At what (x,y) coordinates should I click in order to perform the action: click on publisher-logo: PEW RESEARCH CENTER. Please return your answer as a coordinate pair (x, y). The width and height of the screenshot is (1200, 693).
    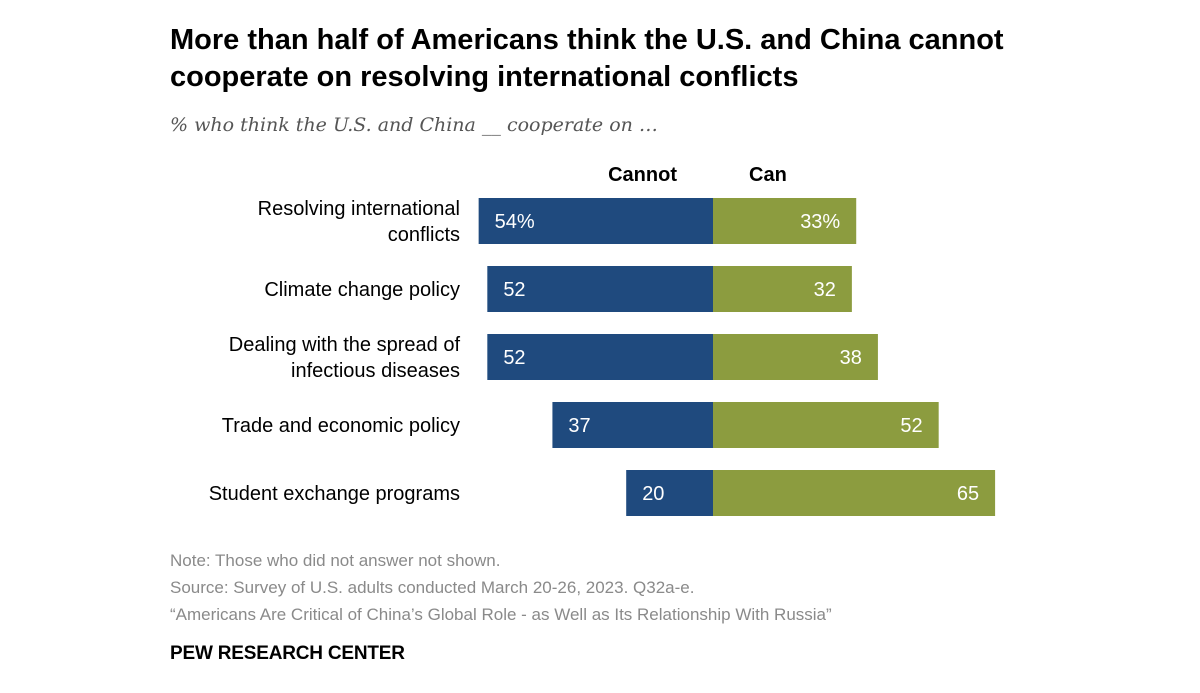
    Looking at the image, I should click on (287, 653).